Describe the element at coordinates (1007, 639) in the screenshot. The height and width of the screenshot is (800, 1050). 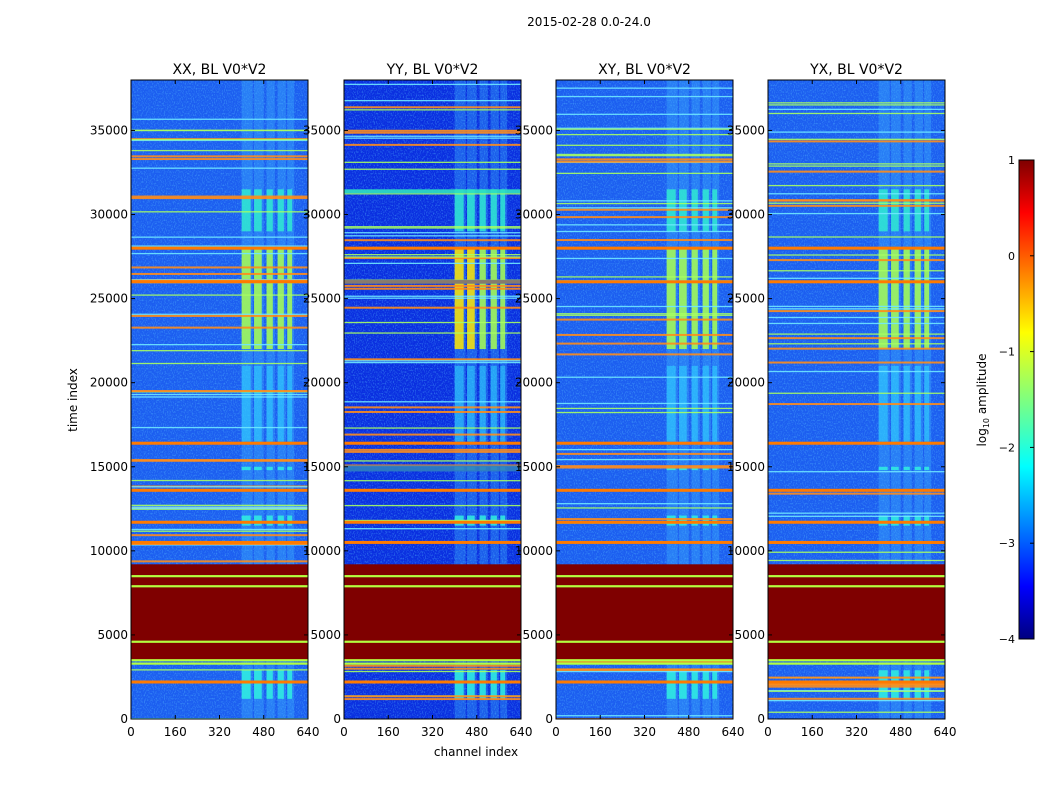
I see `colorbar-tick-label: −4` at that location.